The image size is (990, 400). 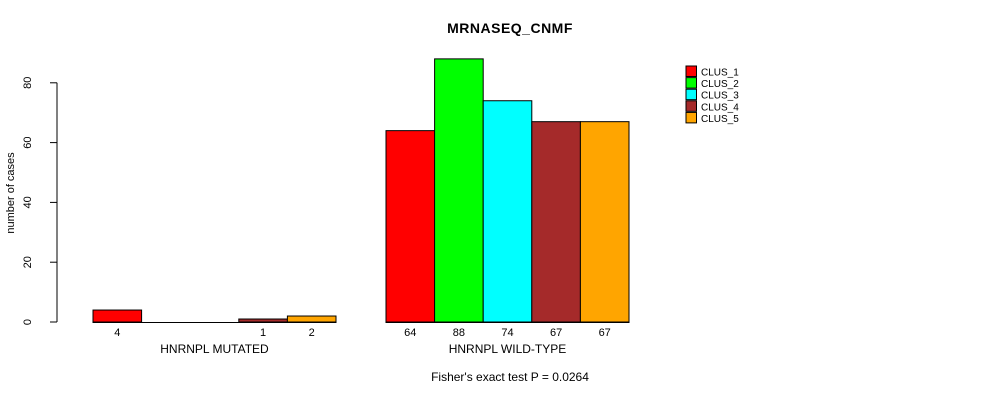 What do you see at coordinates (507, 333) in the screenshot?
I see `bar-value-label: 74` at bounding box center [507, 333].